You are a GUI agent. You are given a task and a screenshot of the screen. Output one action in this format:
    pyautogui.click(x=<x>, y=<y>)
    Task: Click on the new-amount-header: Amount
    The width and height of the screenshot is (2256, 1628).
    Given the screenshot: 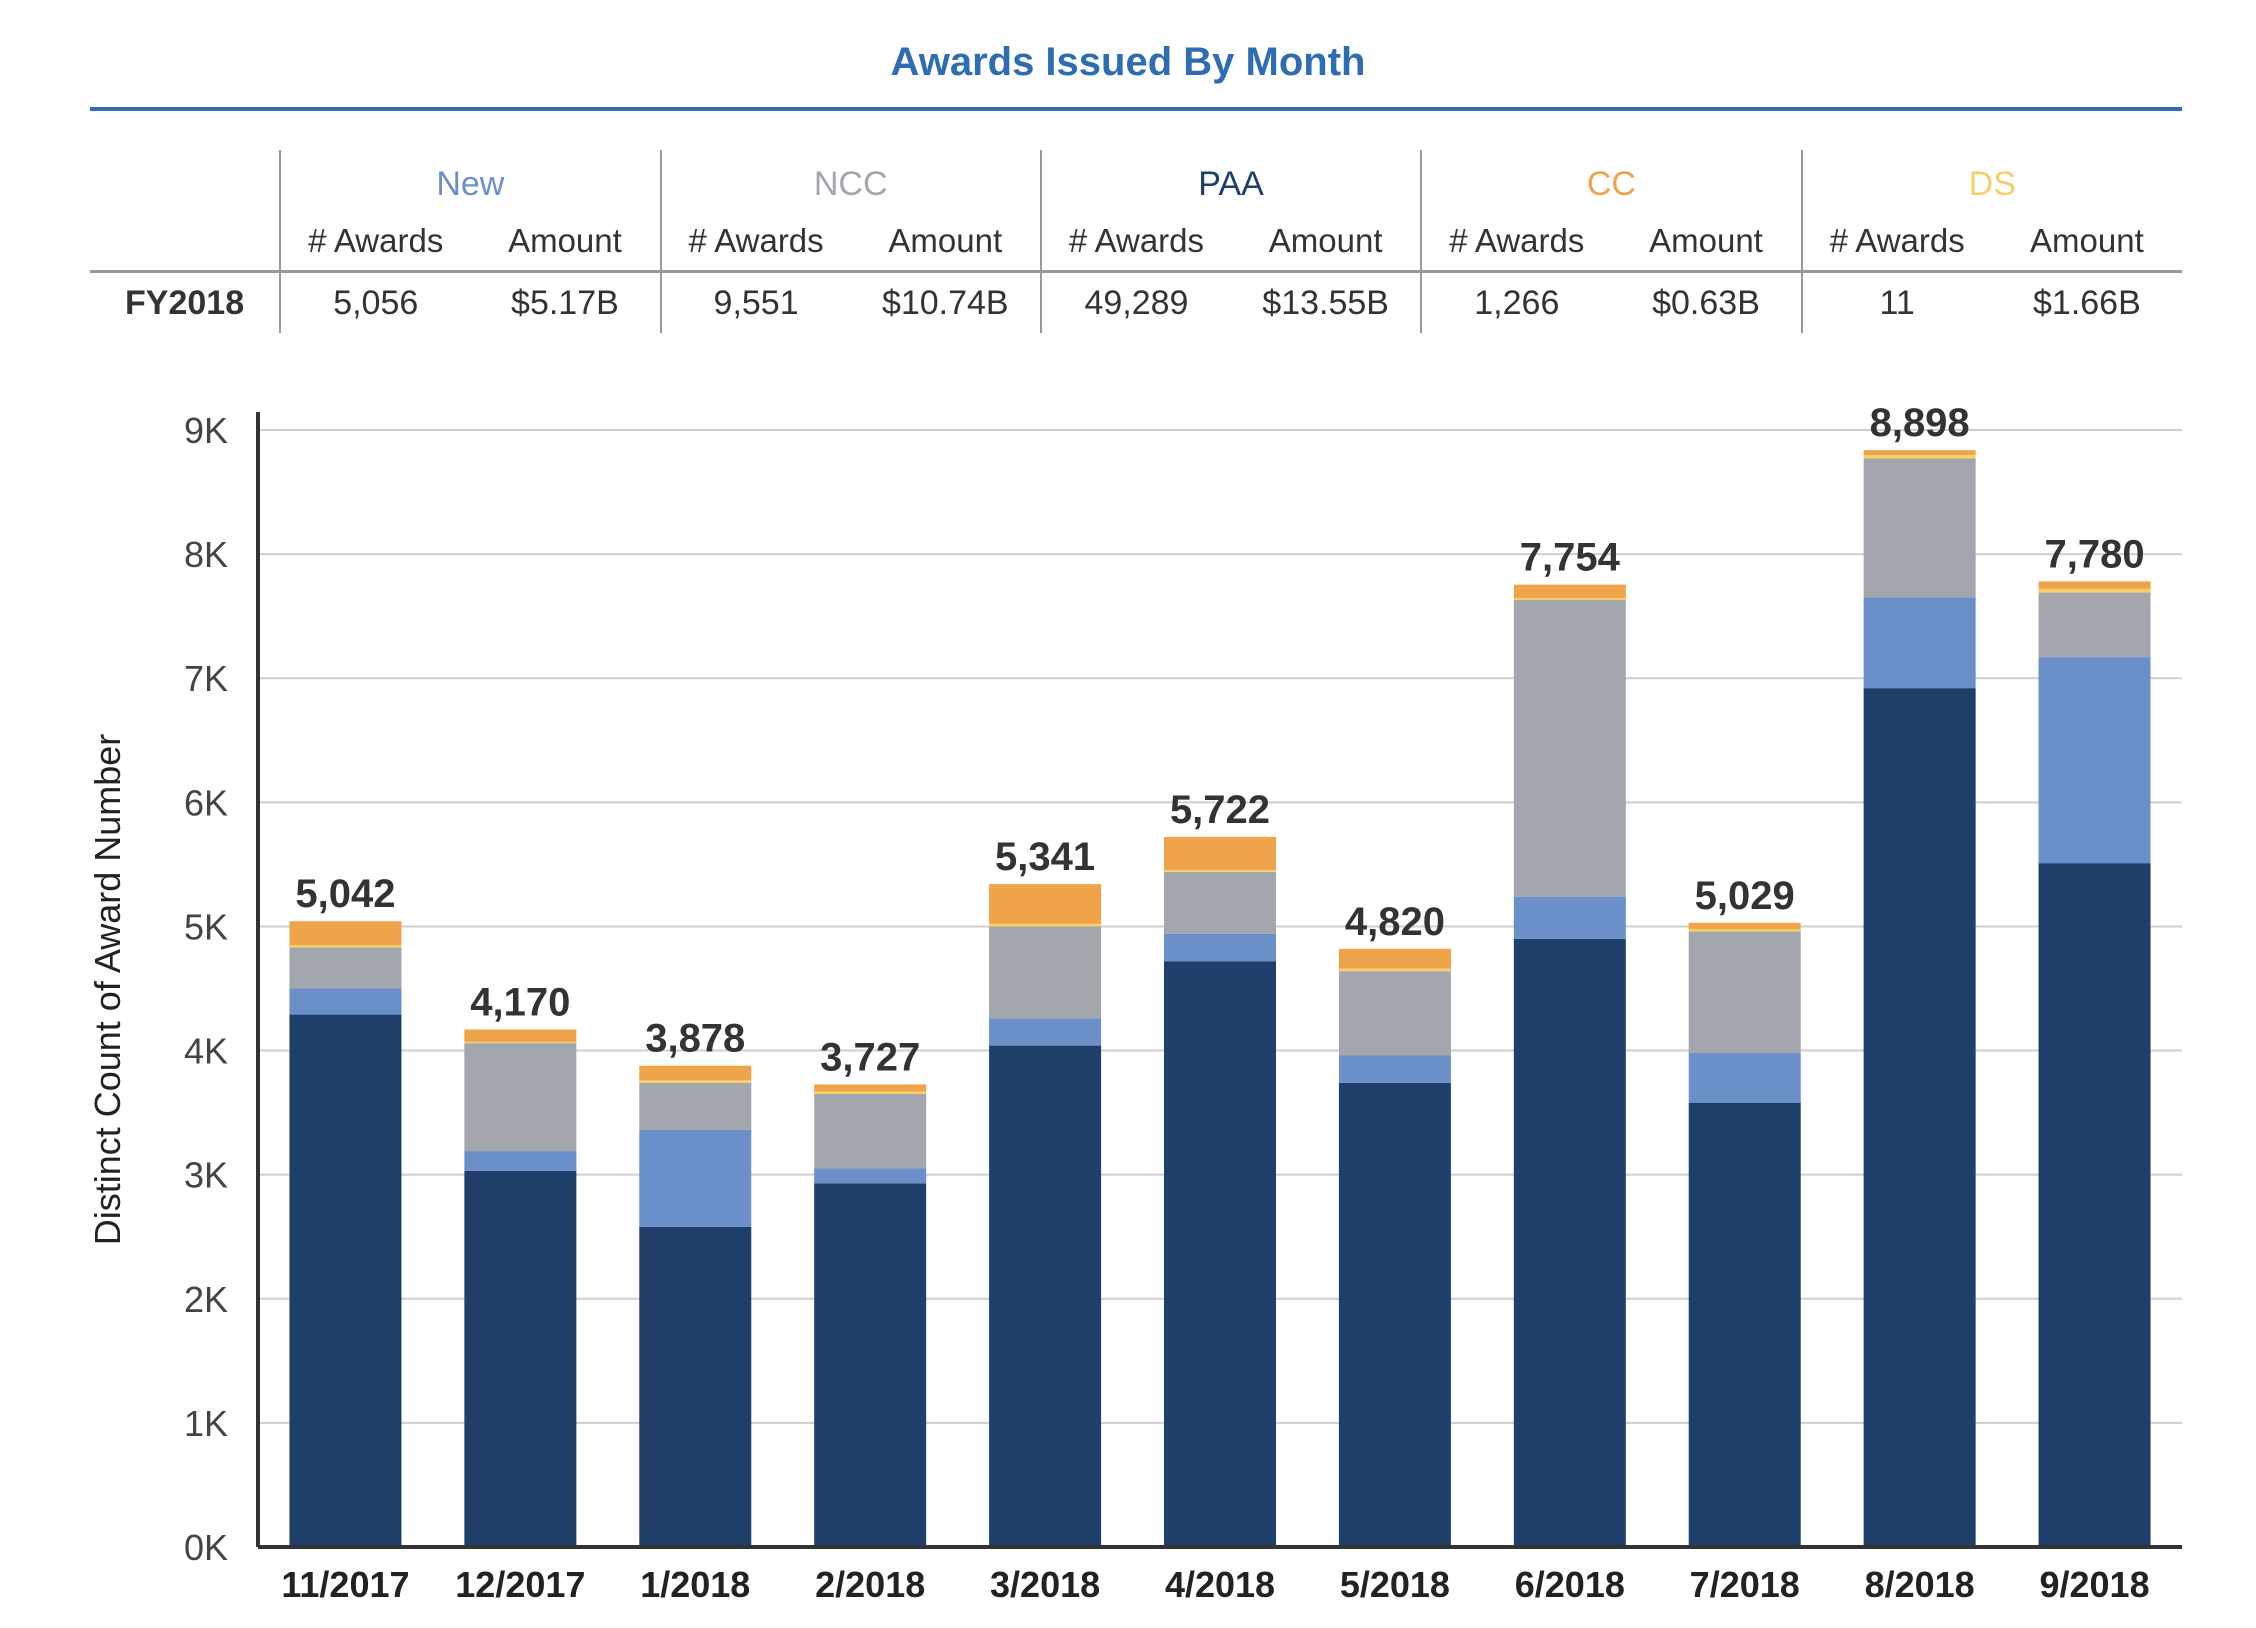 What is the action you would take?
    pyautogui.click(x=565, y=240)
    